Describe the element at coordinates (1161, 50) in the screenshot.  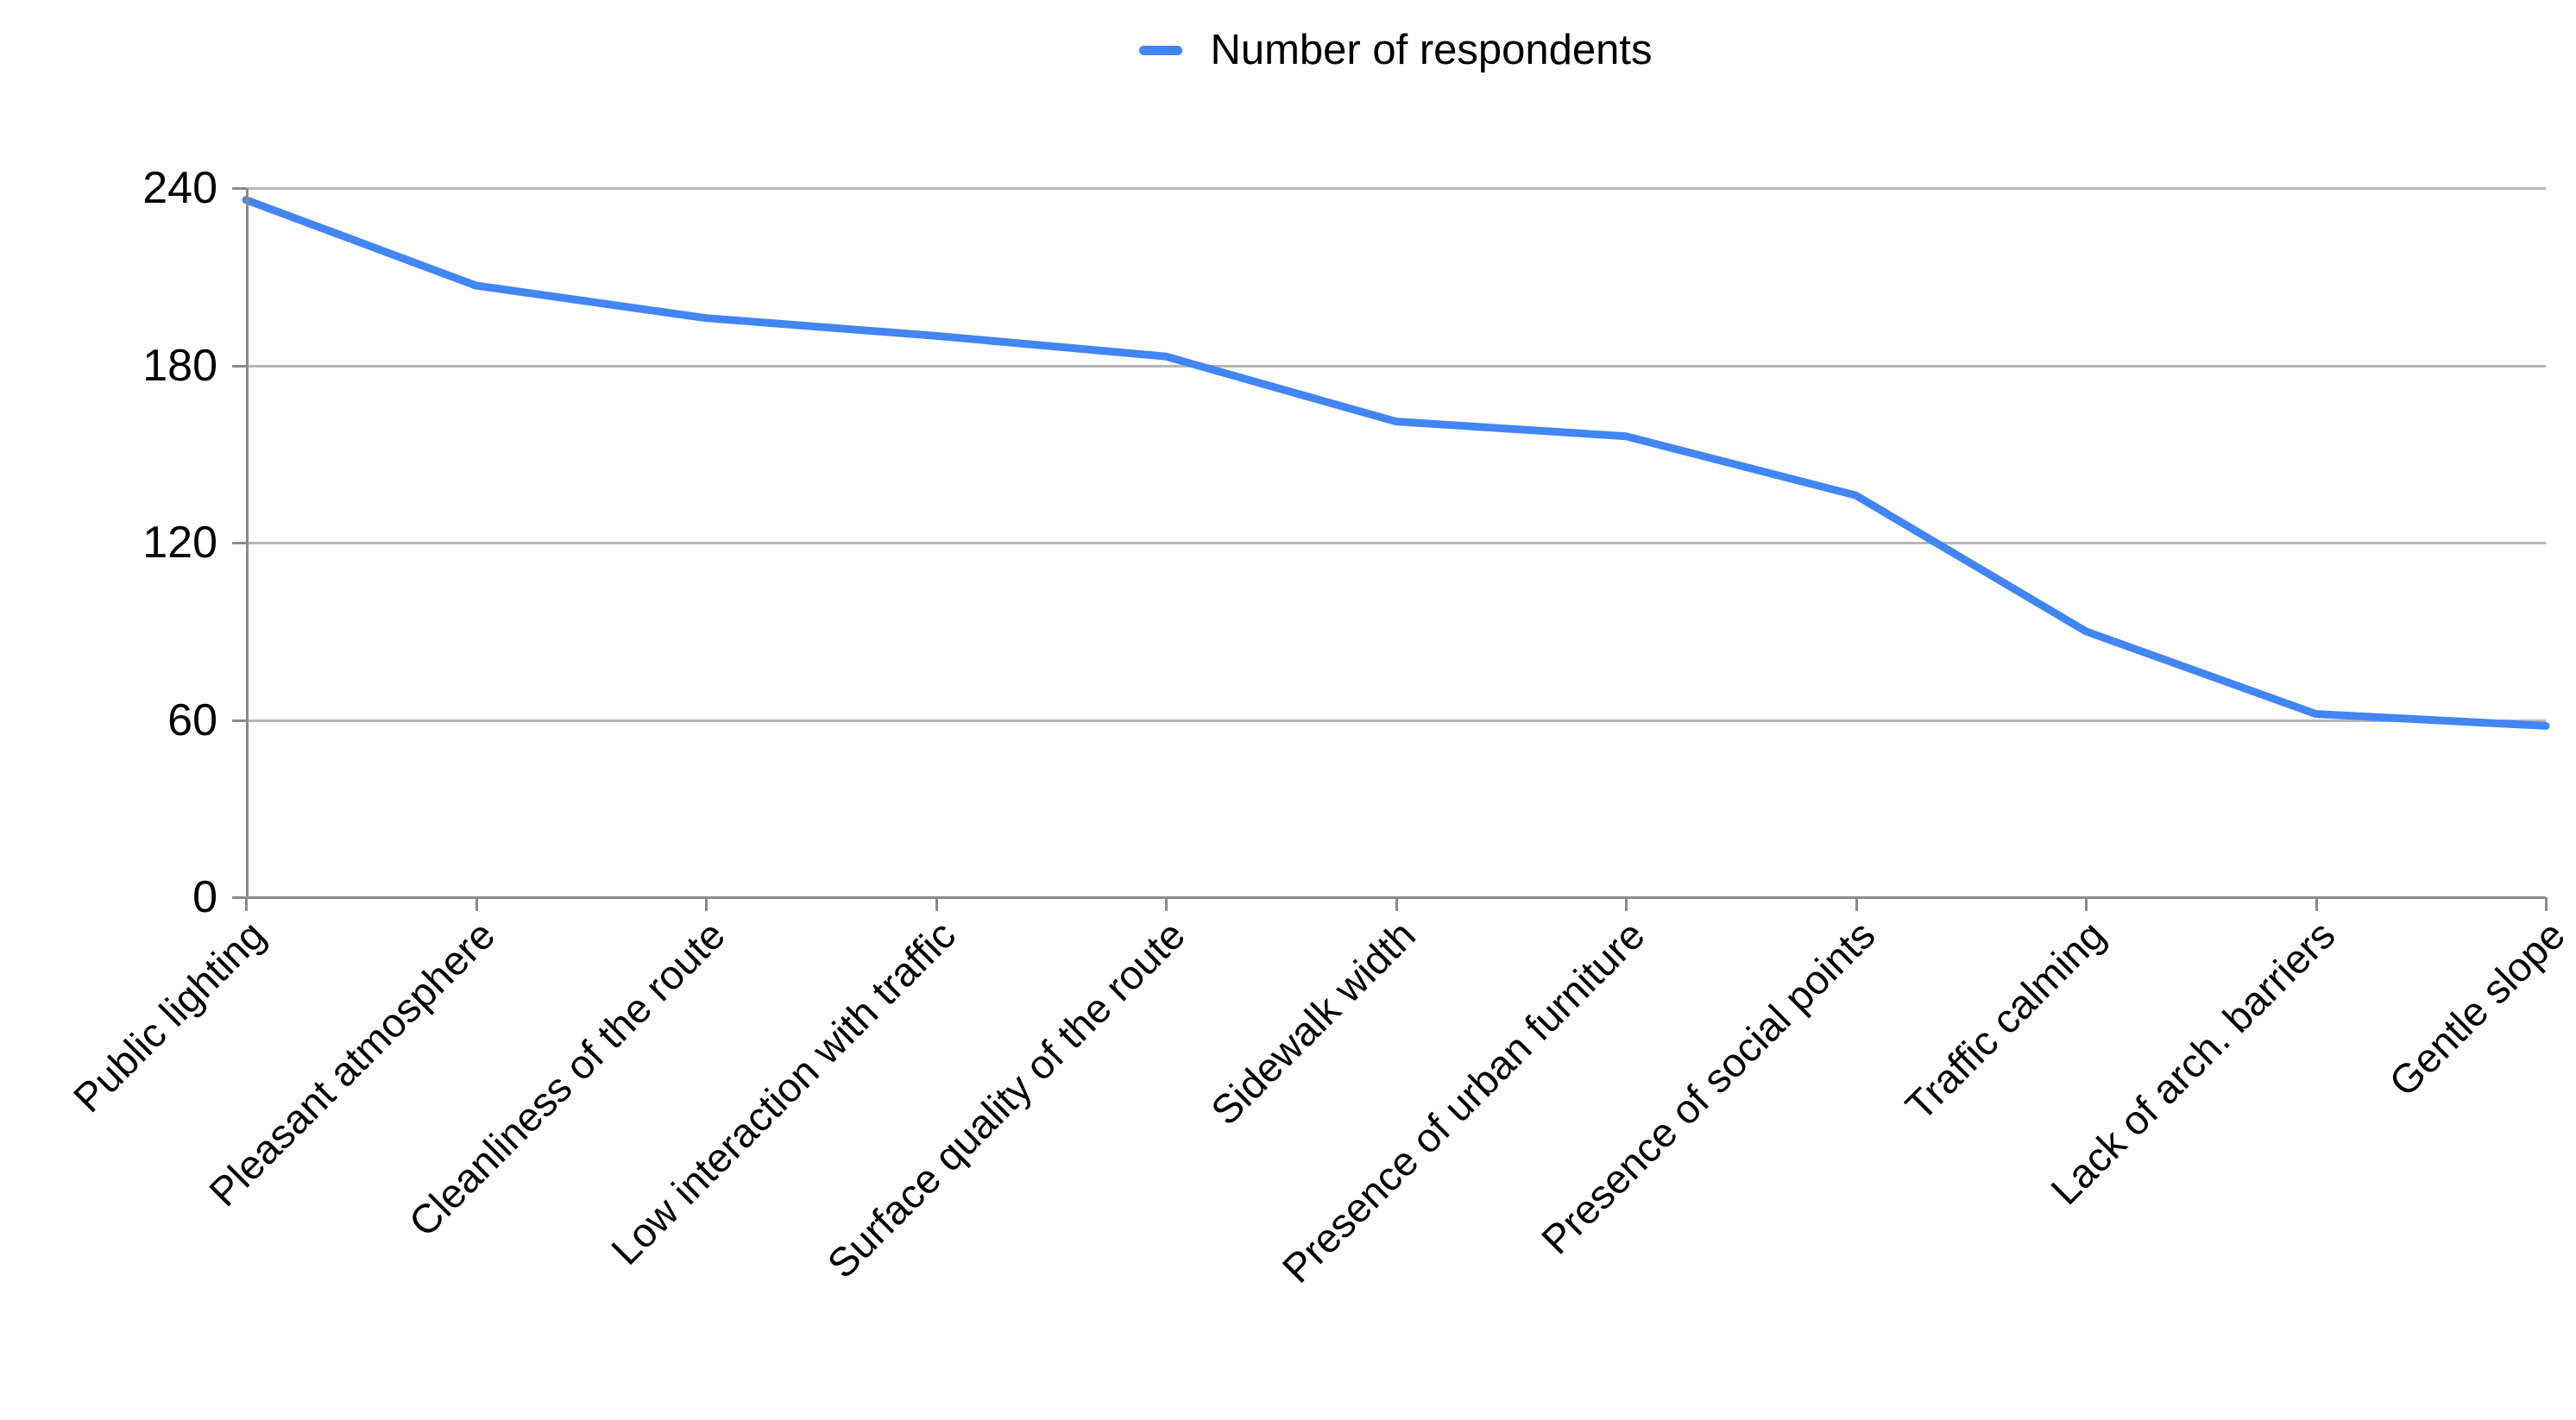
I see `legend-line-swatch` at that location.